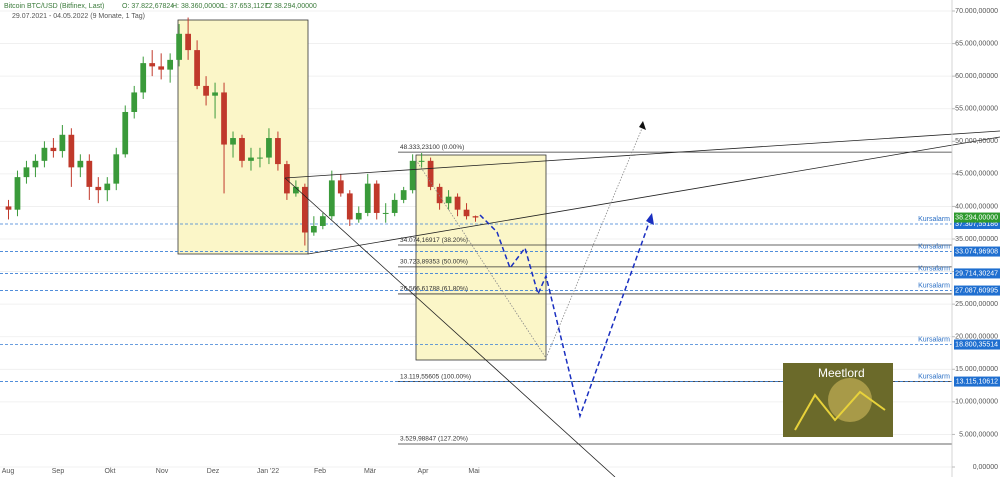 The height and width of the screenshot is (477, 1000). What do you see at coordinates (976, 43) in the screenshot?
I see `y-tick-label: 65.000,00000` at bounding box center [976, 43].